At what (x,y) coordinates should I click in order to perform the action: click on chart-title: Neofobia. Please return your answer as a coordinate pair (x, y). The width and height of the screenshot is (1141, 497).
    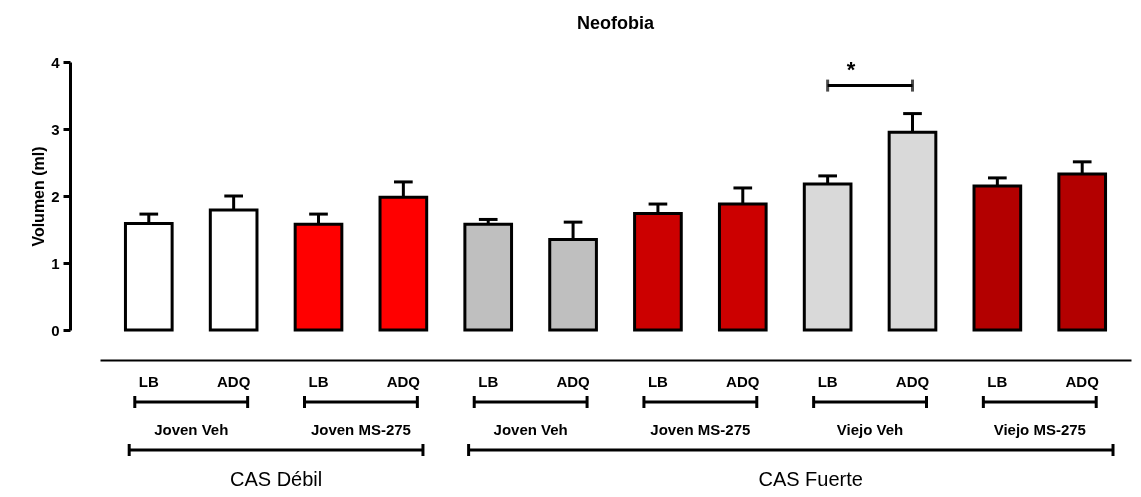
    Looking at the image, I should click on (615, 23).